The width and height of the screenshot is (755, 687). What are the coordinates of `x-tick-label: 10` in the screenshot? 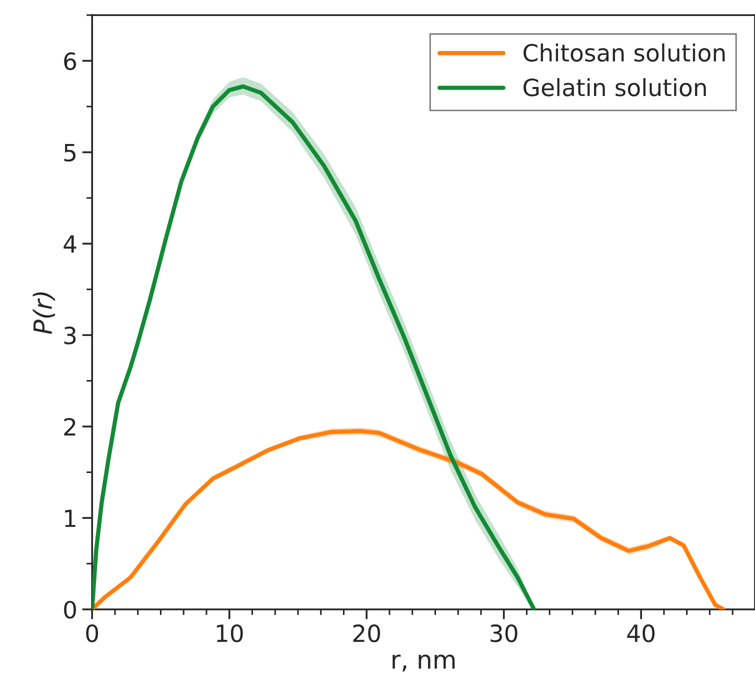 It's located at (229, 633).